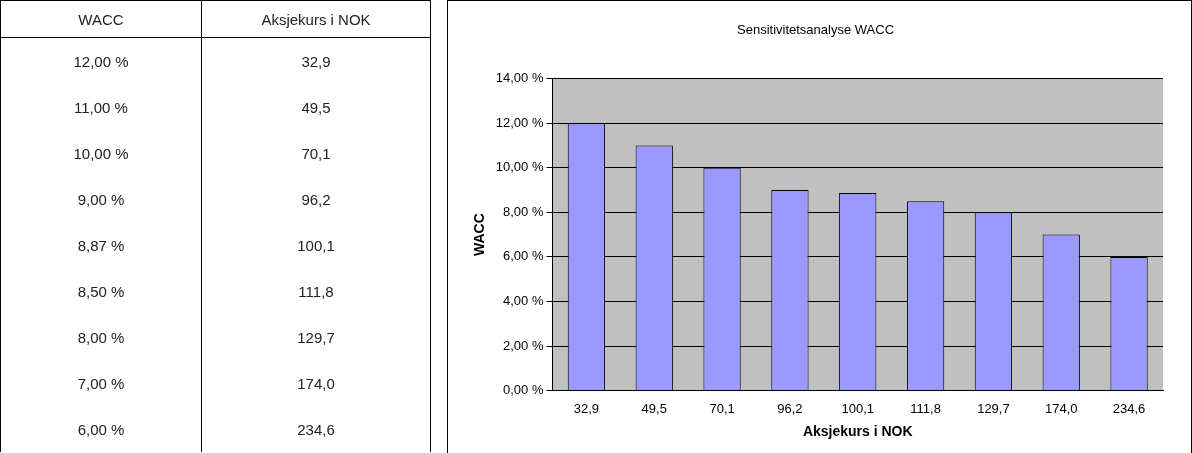 The image size is (1192, 453). What do you see at coordinates (316, 199) in the screenshot?
I see `text: 96,2` at bounding box center [316, 199].